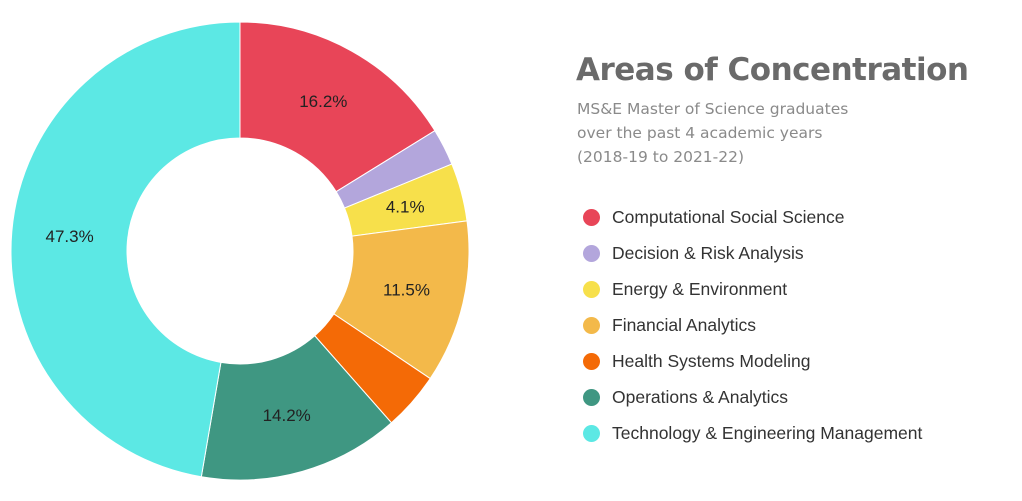 This screenshot has width=1022, height=501. I want to click on slice-operations-analytics, so click(296, 408).